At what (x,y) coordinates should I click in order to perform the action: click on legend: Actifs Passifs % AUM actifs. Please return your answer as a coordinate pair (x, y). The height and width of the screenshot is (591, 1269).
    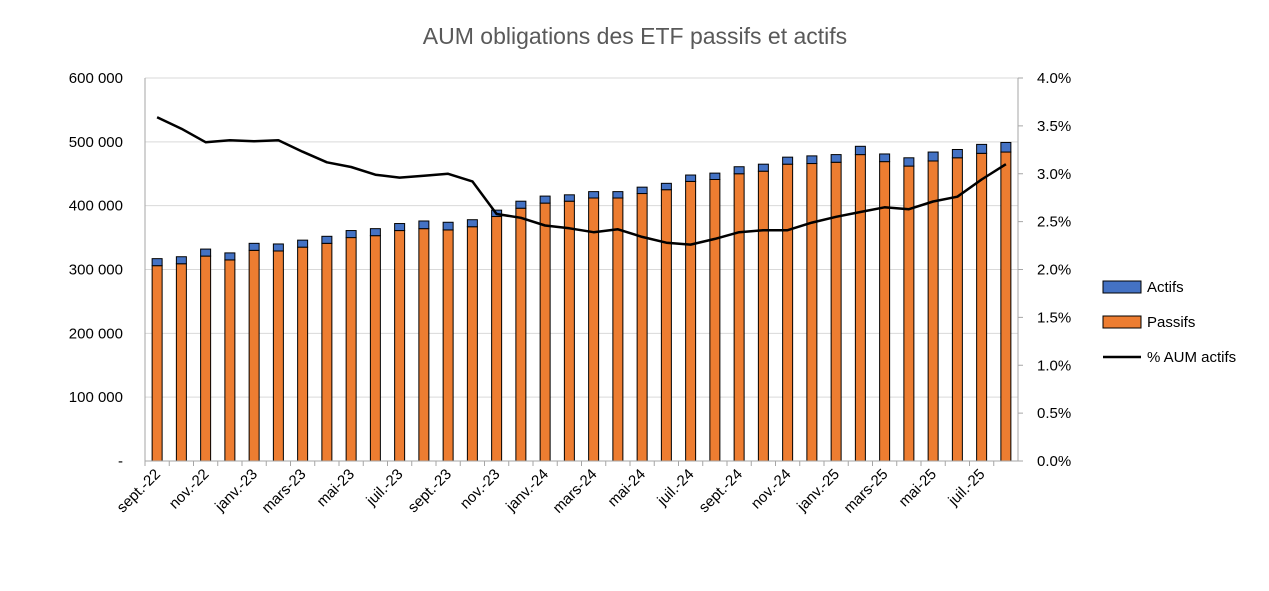
    Looking at the image, I should click on (1169, 322).